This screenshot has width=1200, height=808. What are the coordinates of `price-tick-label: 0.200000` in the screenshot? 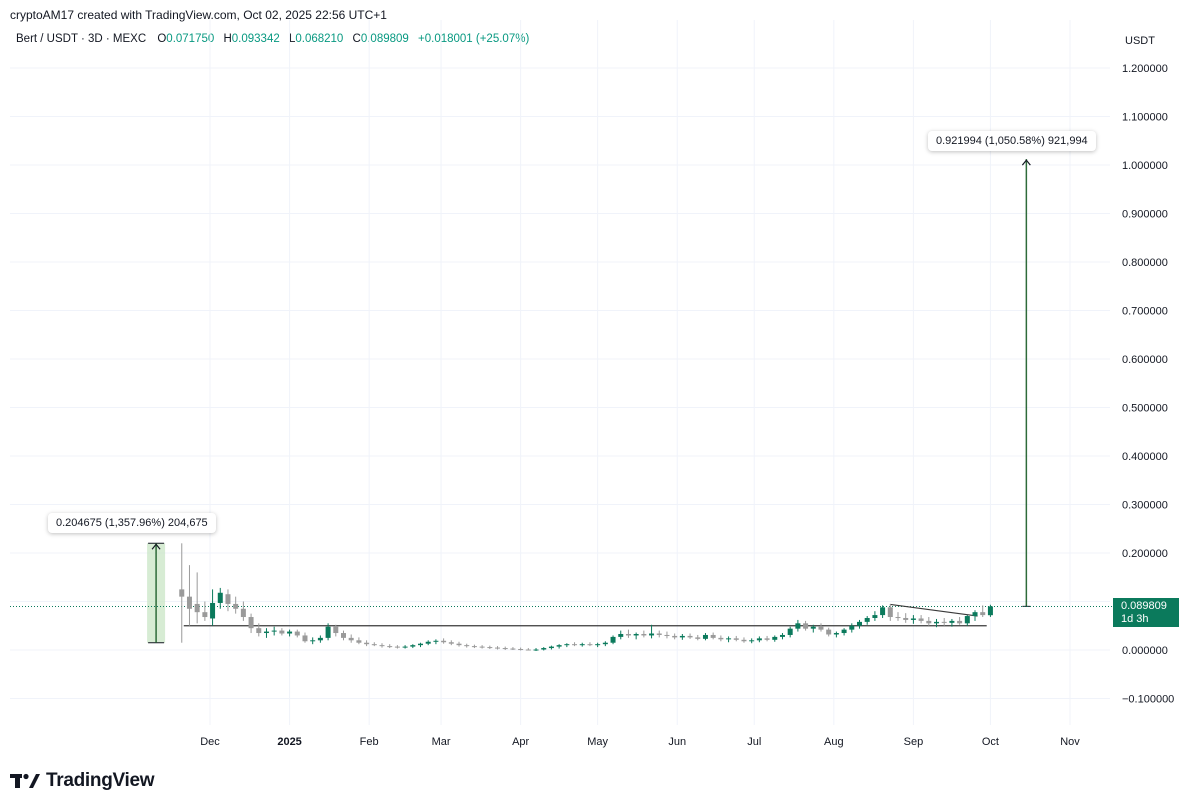 It's located at (1145, 554).